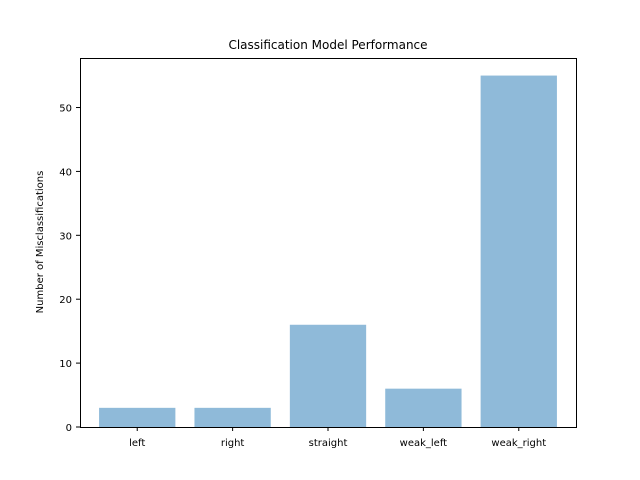  I want to click on bar-weak_right, so click(518, 251).